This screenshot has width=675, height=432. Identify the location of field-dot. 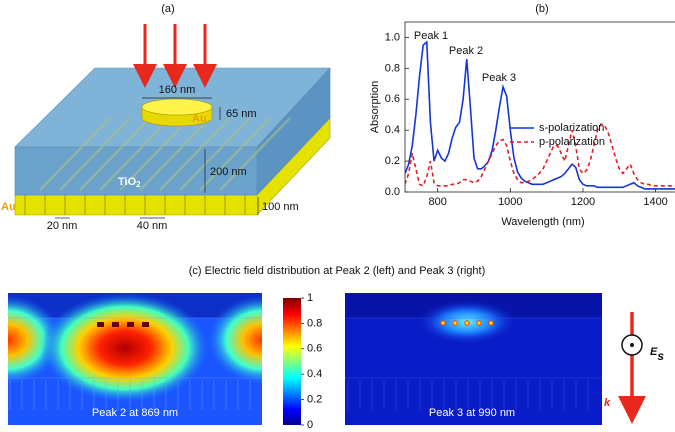
(632, 345).